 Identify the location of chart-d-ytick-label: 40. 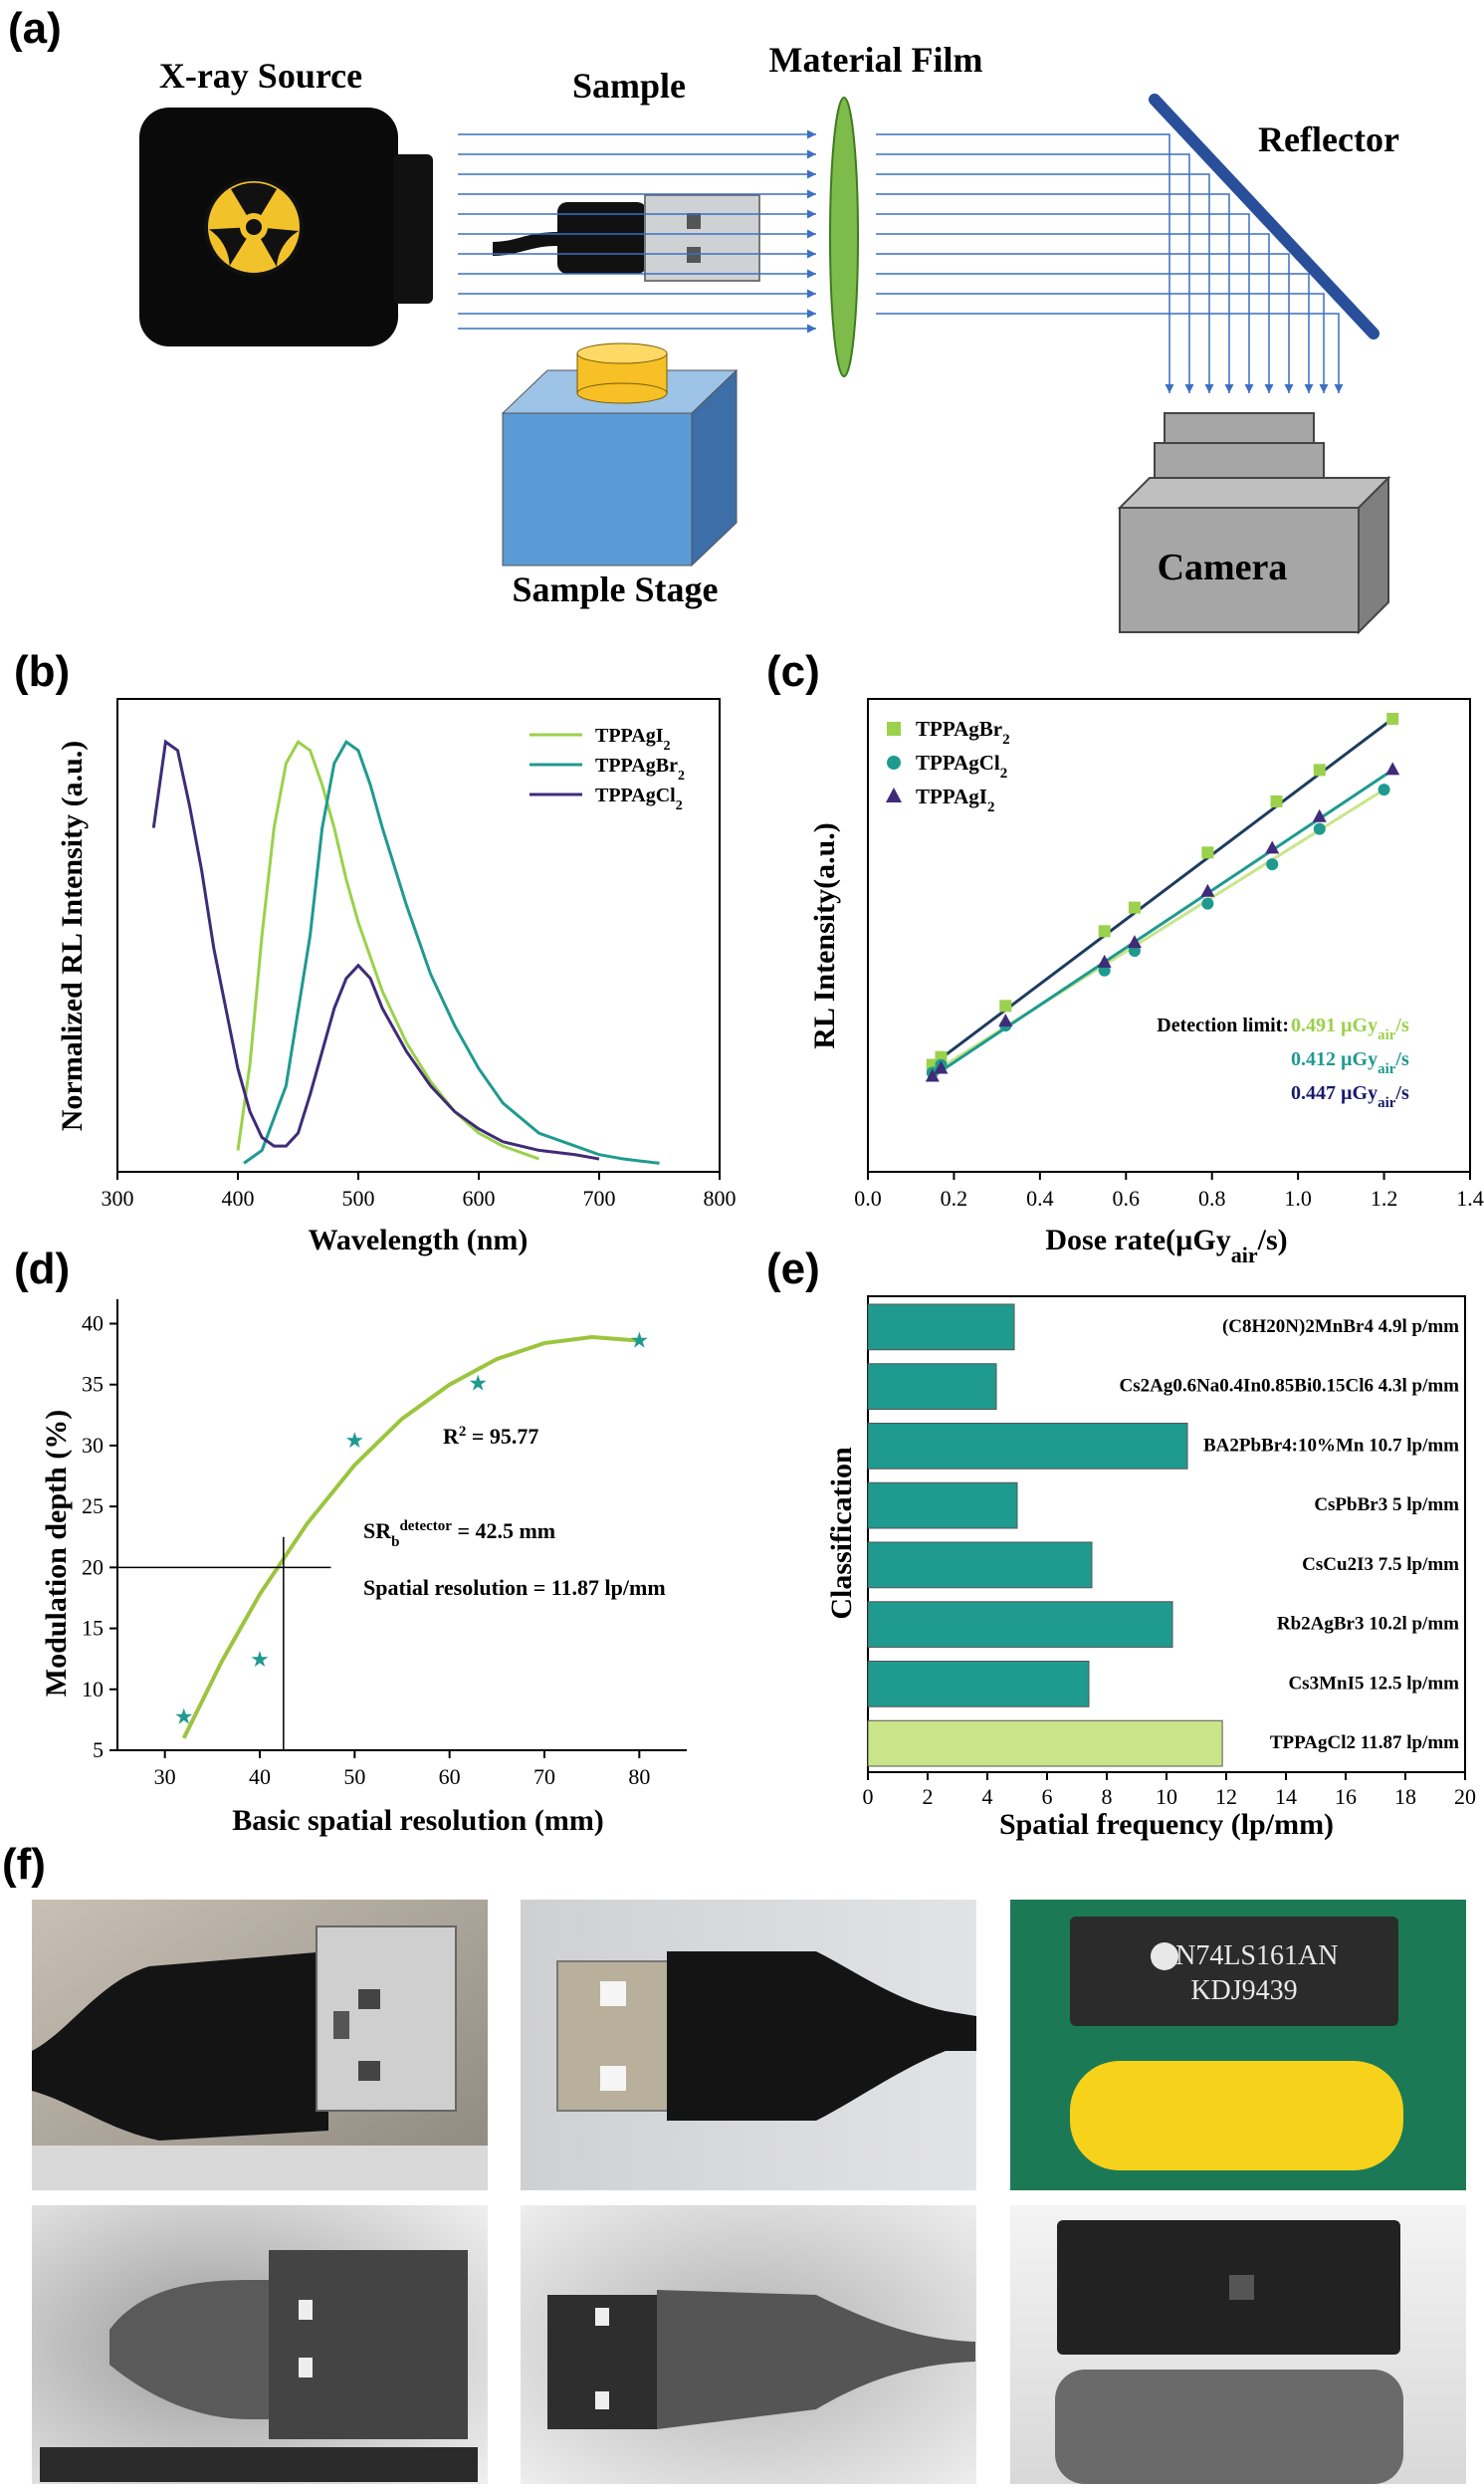
(93, 1322).